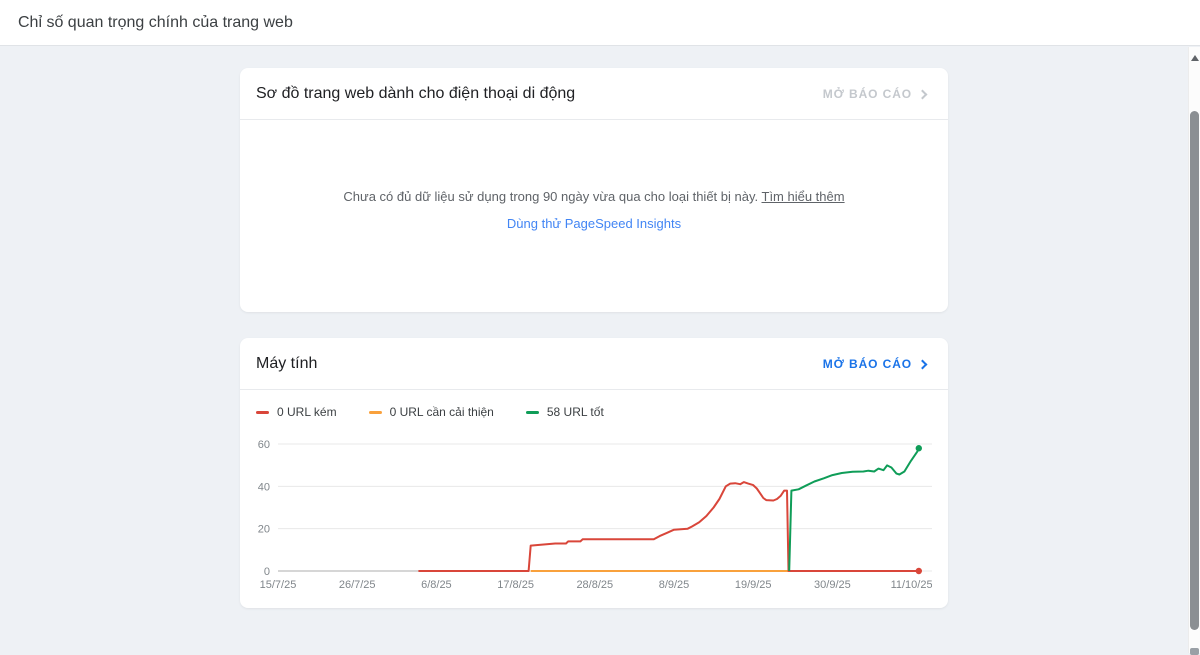 The image size is (1200, 655). I want to click on legend-item: 58 URL tốt, so click(564, 412).